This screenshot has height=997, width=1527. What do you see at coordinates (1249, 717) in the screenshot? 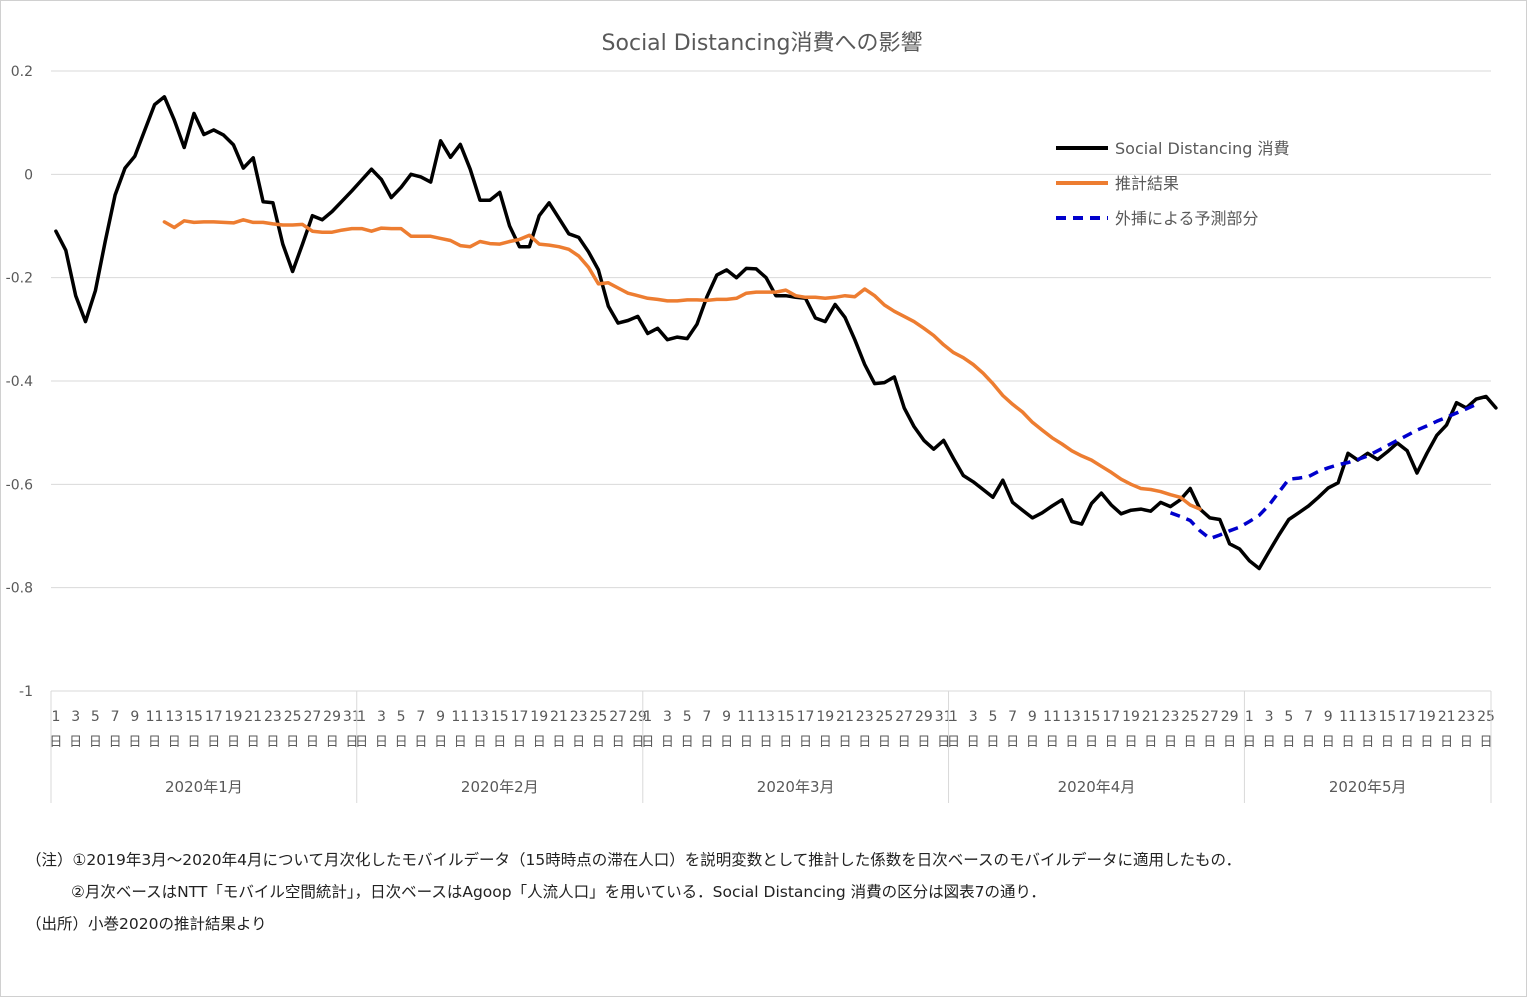
I see `x-tick-label: 1` at bounding box center [1249, 717].